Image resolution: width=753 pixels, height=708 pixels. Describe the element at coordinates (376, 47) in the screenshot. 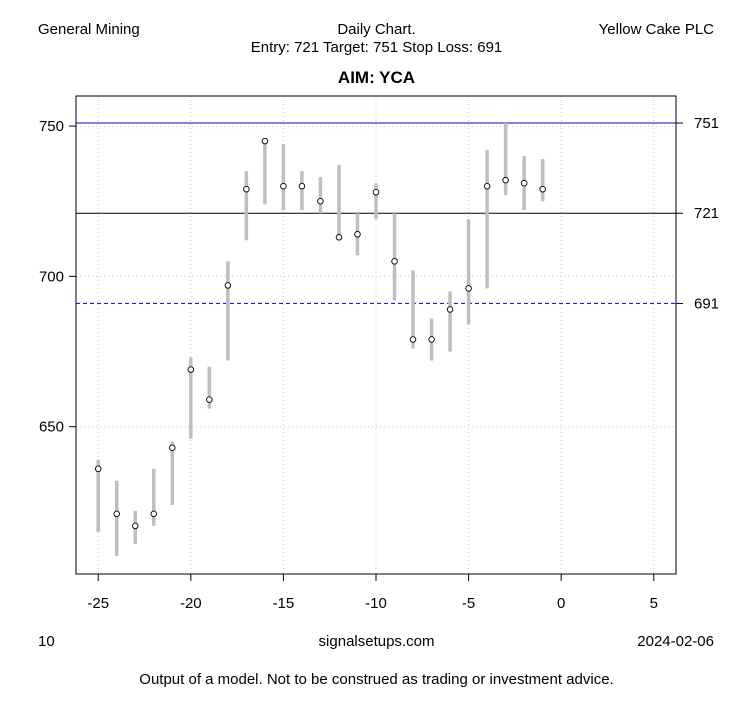

I see `header-levels: Entry: 721 Target: 751 Stop Loss: 691` at that location.